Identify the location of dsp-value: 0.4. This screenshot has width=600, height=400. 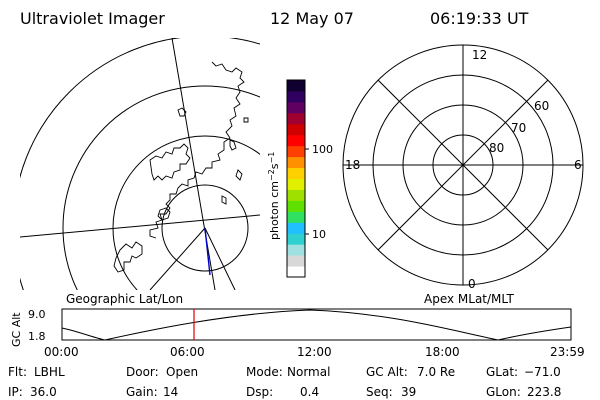
(309, 392).